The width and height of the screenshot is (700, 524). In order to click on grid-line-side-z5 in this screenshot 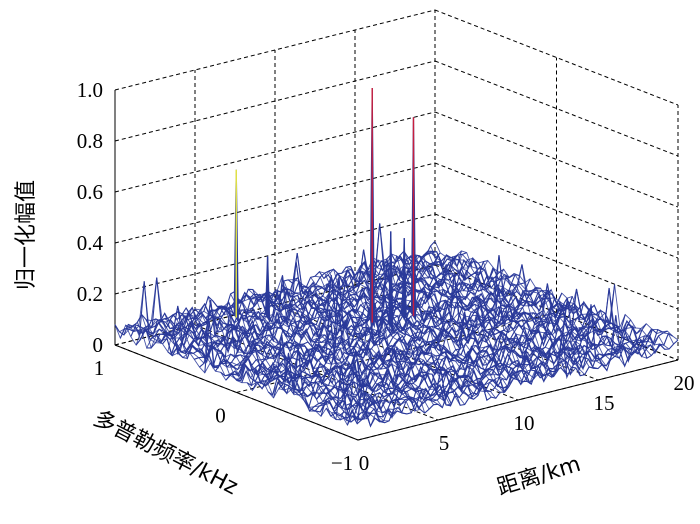, I will do `click(556, 57)`.